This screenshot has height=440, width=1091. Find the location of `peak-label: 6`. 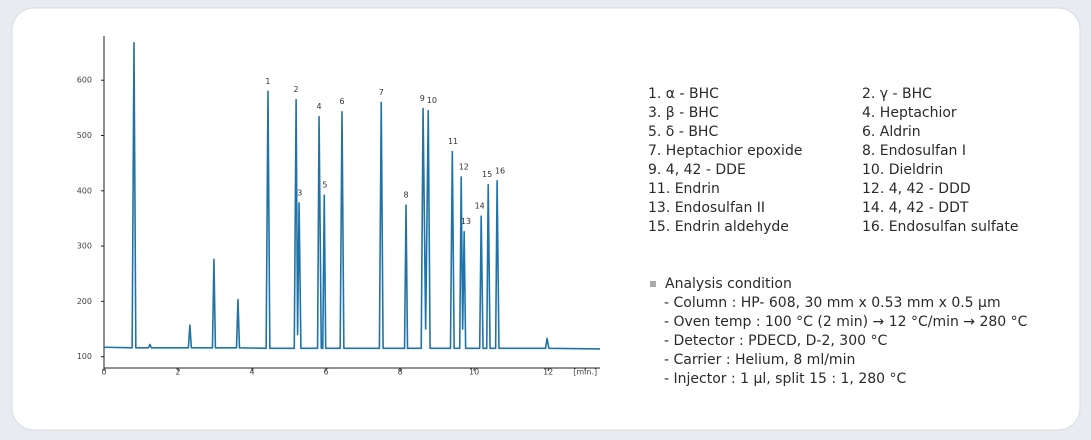

peak-label: 6 is located at coordinates (341, 101).